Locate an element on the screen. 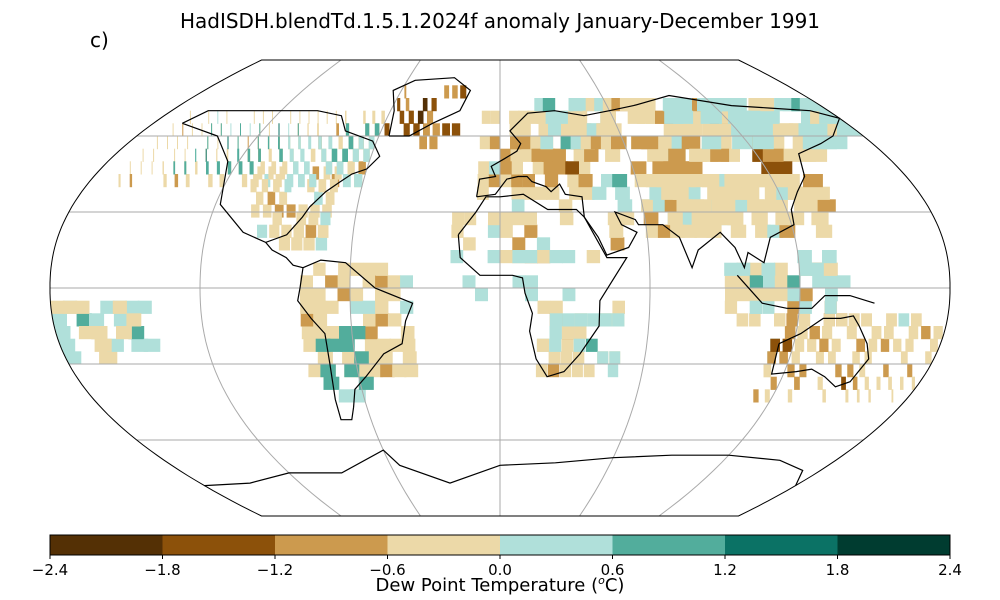  coast-central-america is located at coordinates (284, 255).